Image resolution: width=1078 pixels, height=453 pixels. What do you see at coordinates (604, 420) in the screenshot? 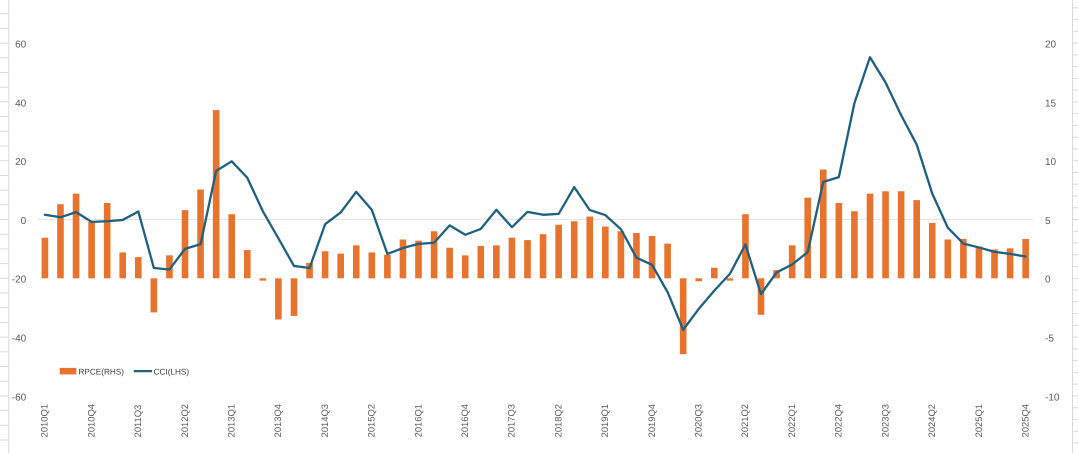
I see `svg-text: 2019Q1` at bounding box center [604, 420].